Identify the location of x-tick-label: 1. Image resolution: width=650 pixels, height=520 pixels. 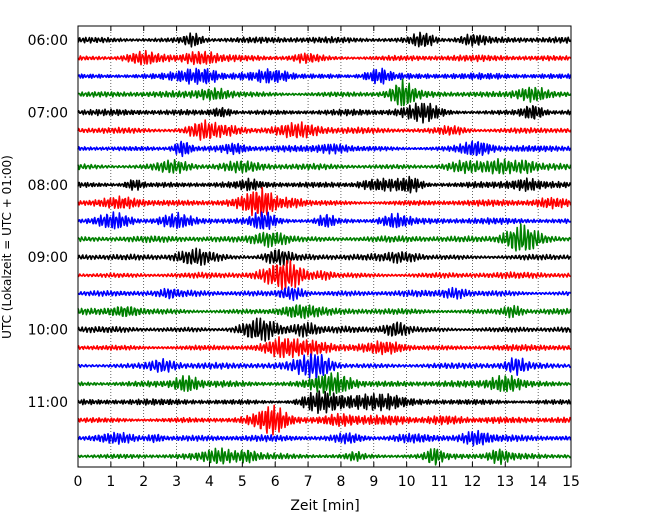
(110, 482).